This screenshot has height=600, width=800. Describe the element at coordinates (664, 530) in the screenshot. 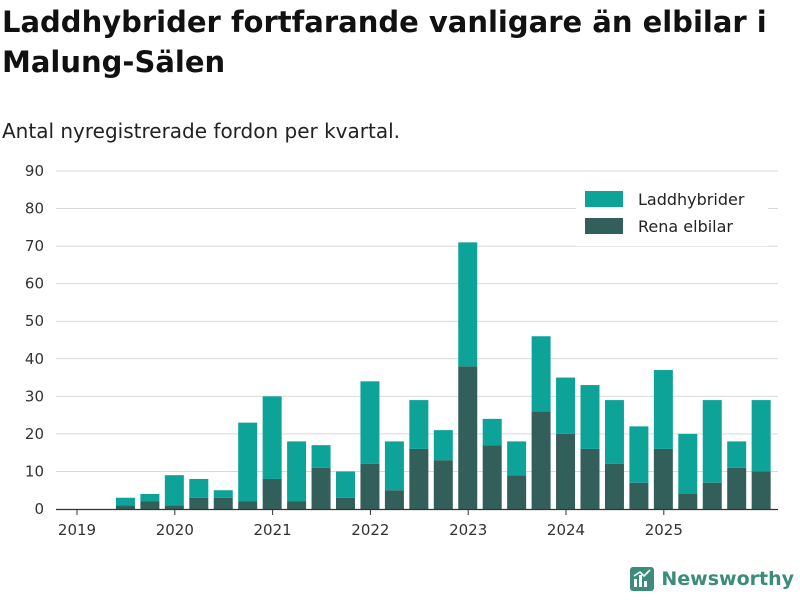

I see `x-tick-label: 2025` at that location.